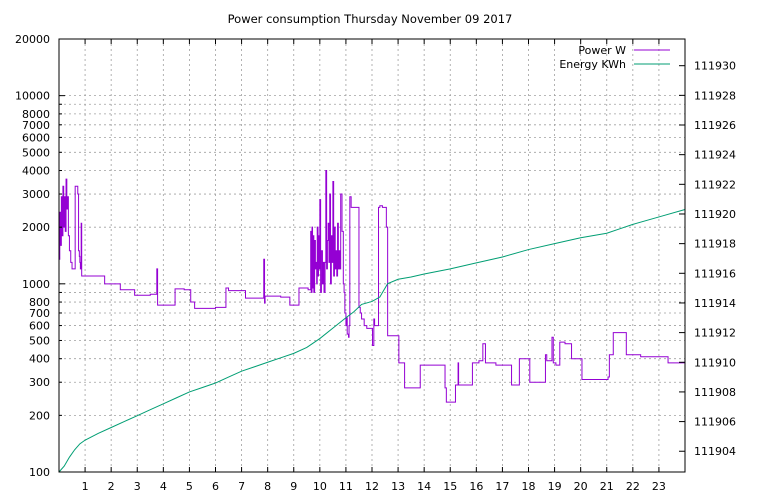 This screenshot has height=500, width=768. What do you see at coordinates (39, 415) in the screenshot?
I see `y-left-tick-label: 200` at bounding box center [39, 415].